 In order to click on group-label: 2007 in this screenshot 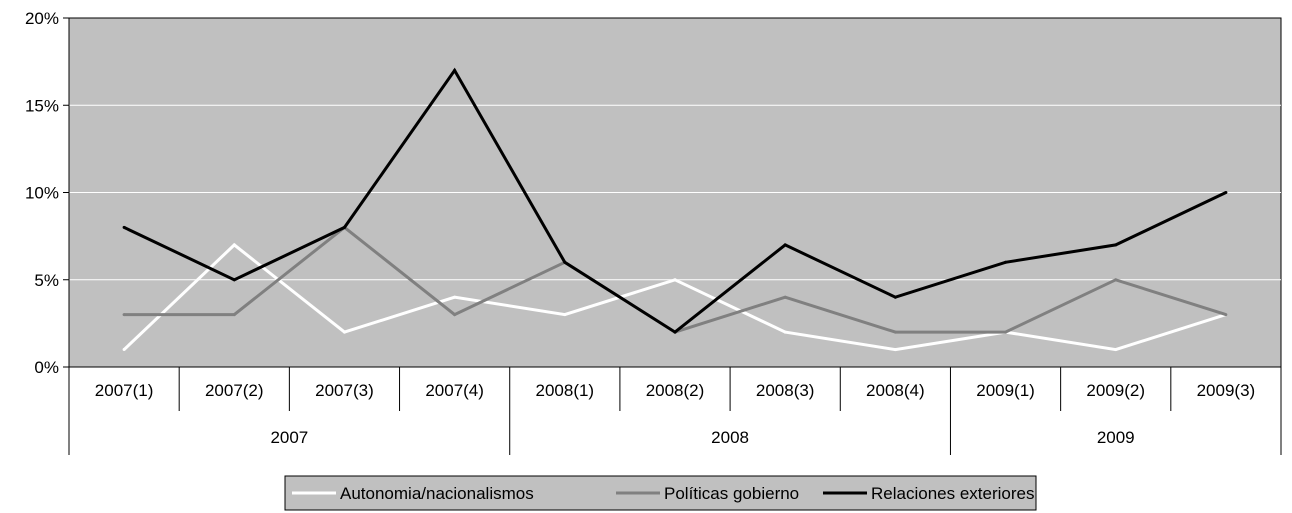, I will do `click(289, 437)`.